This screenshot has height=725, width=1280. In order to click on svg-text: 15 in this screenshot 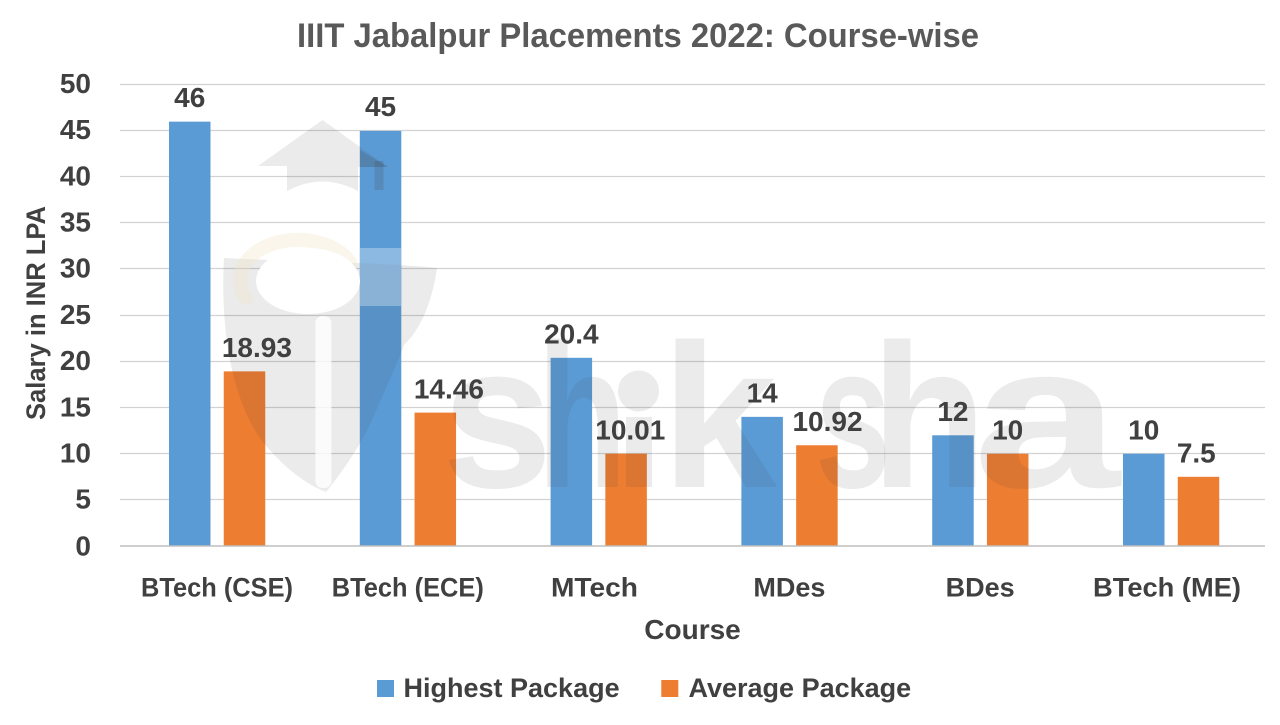, I will do `click(75, 406)`.